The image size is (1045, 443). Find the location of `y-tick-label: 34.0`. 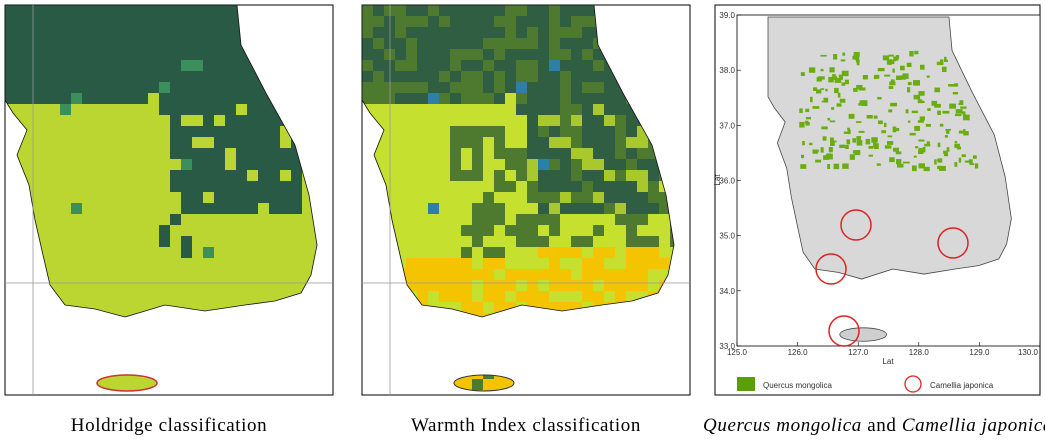

y-tick-label: 34.0 is located at coordinates (727, 291).